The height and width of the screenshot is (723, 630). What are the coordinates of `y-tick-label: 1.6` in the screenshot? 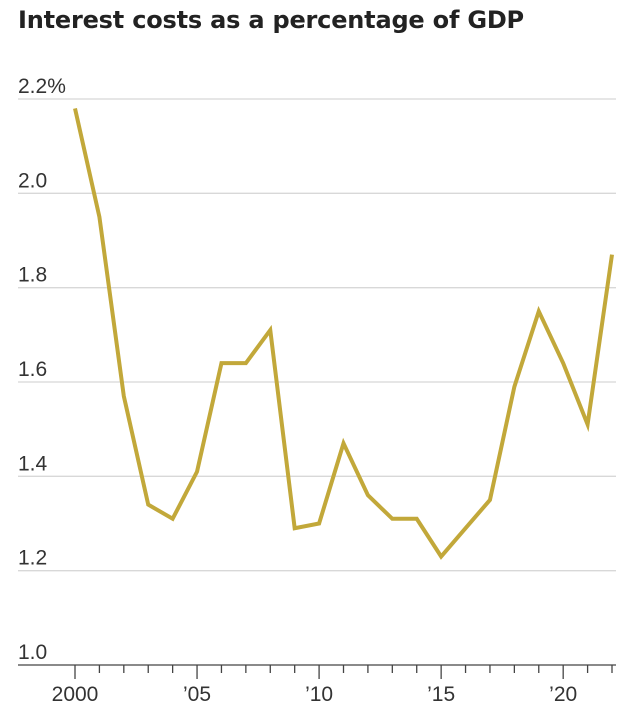 It's located at (32, 369).